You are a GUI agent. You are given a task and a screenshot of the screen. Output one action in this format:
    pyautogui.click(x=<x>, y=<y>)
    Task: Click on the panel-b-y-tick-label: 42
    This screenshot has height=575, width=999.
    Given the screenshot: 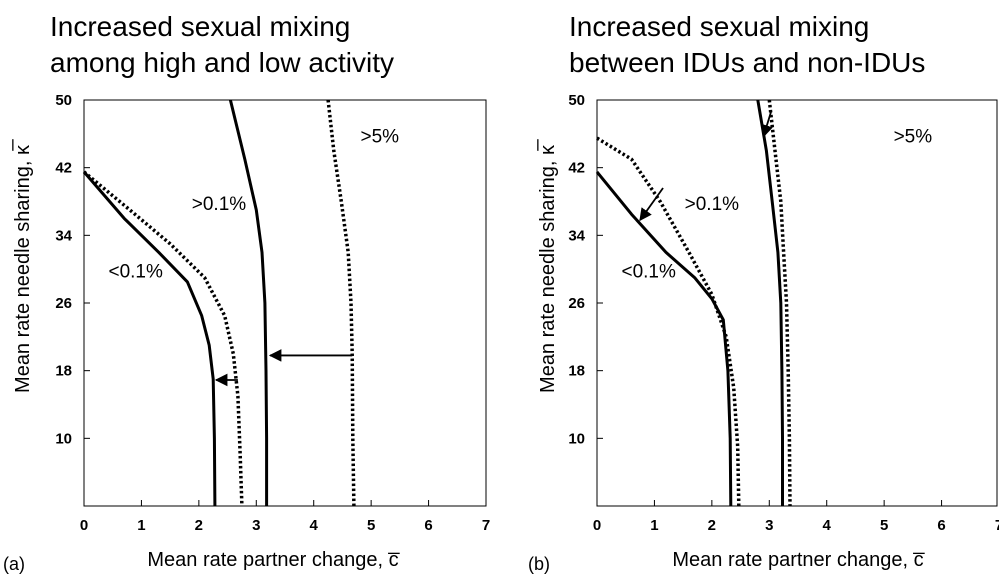 What is the action you would take?
    pyautogui.click(x=576, y=168)
    